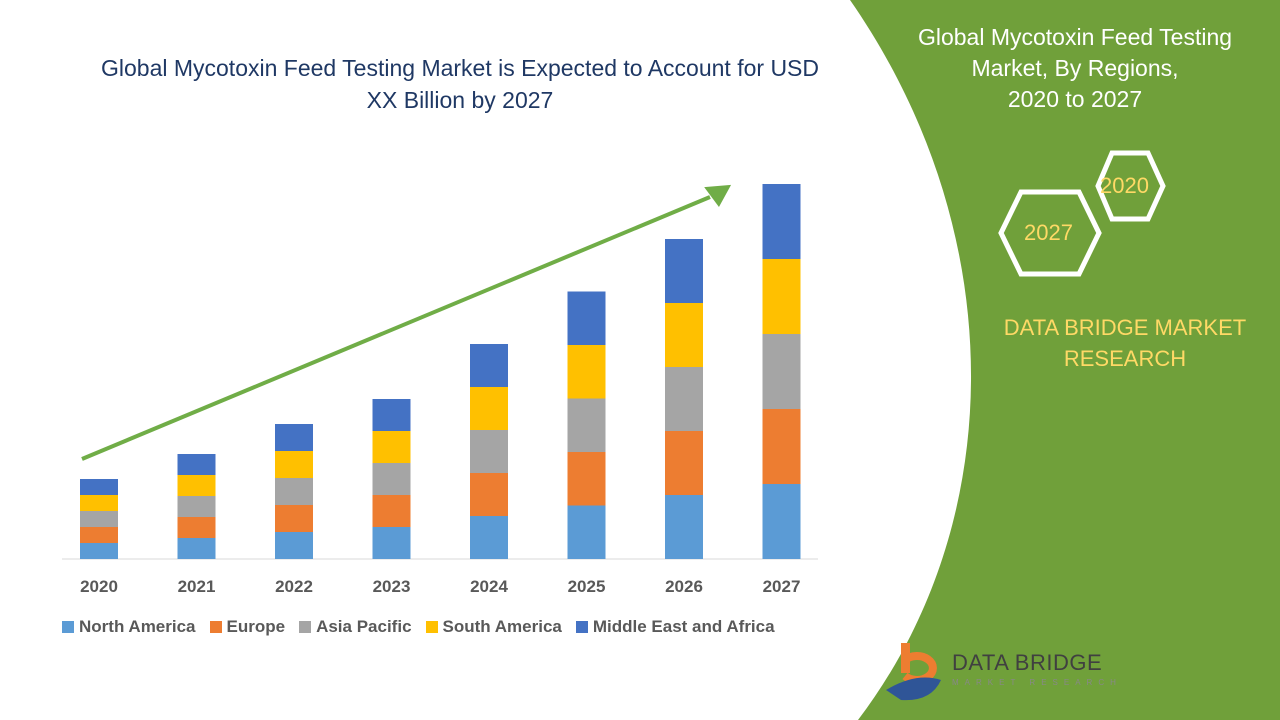 The width and height of the screenshot is (1280, 720). What do you see at coordinates (99, 551) in the screenshot?
I see `bar-2020-north-america` at bounding box center [99, 551].